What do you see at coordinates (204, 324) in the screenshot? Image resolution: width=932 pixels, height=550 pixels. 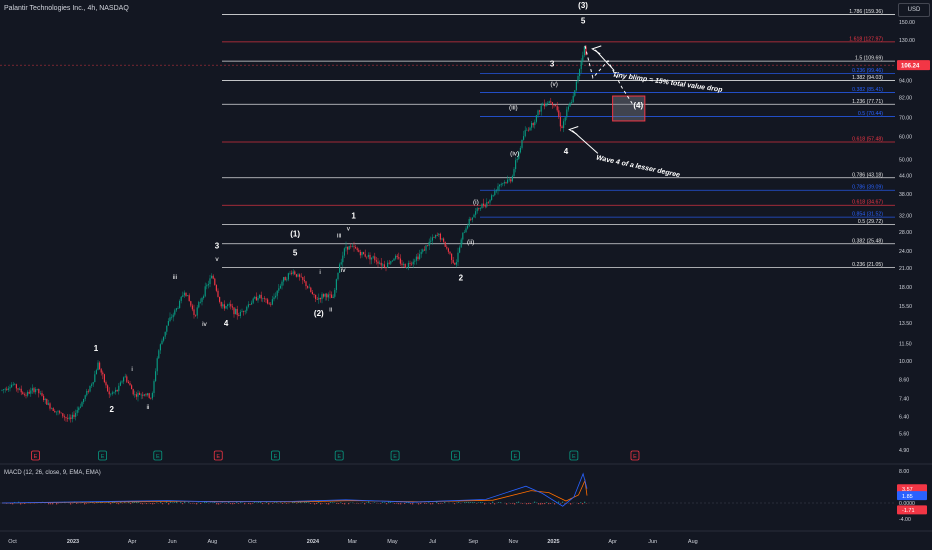 I see `wave-label: iv` at bounding box center [204, 324].